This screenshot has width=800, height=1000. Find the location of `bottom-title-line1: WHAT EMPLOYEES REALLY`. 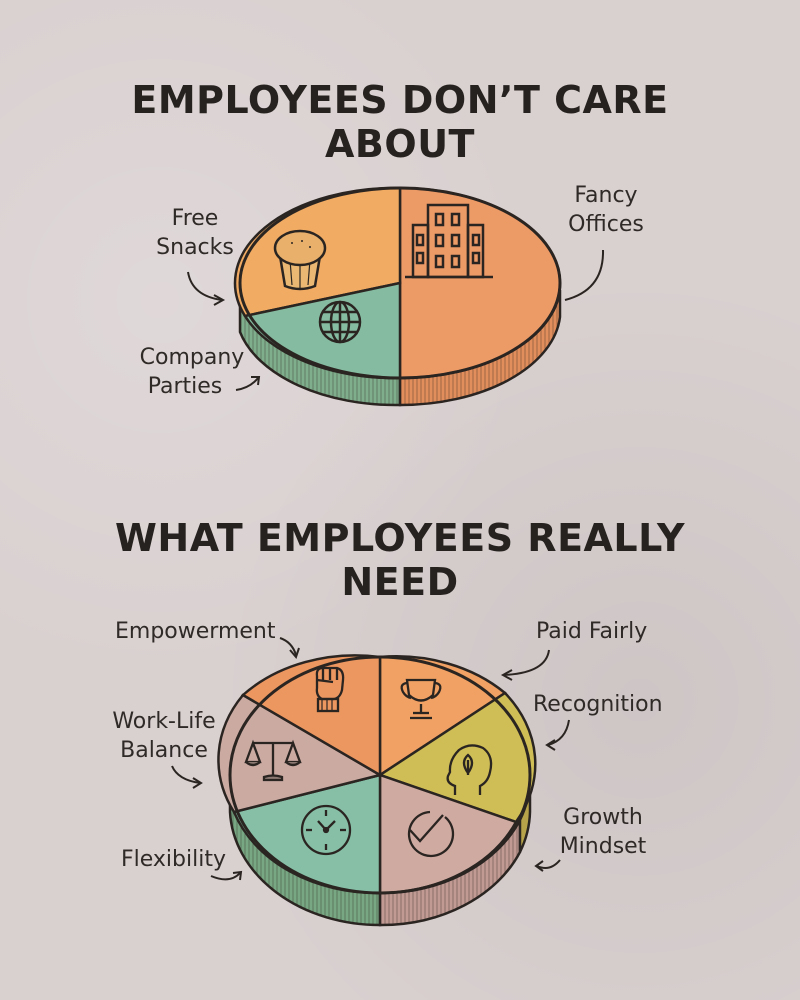

bottom-title-line1: WHAT EMPLOYEES REALLY is located at coordinates (400, 538).